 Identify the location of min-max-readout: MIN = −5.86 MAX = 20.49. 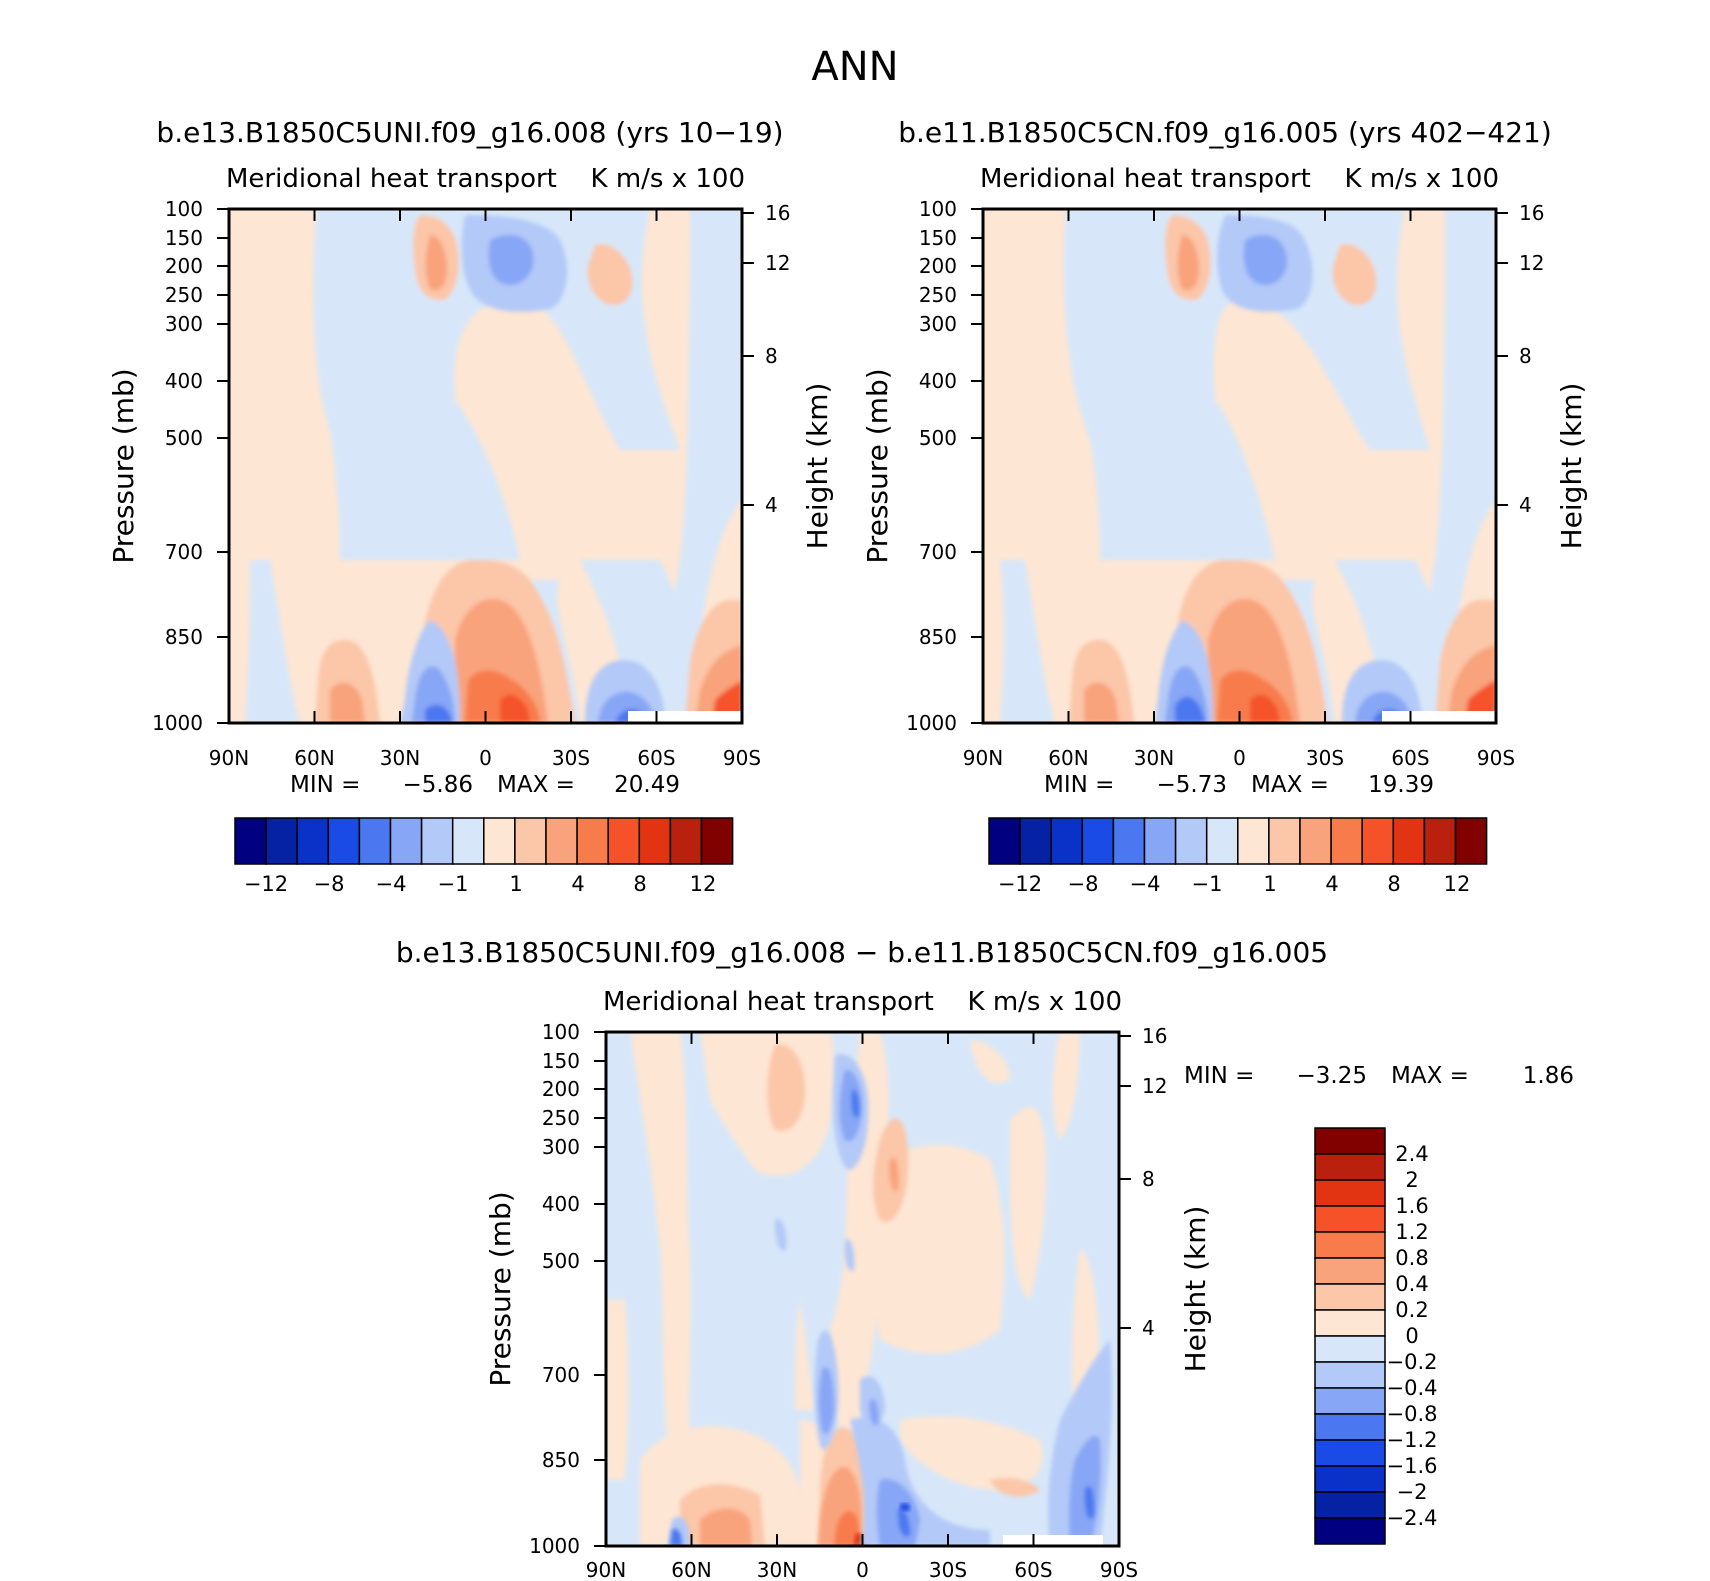
(485, 785).